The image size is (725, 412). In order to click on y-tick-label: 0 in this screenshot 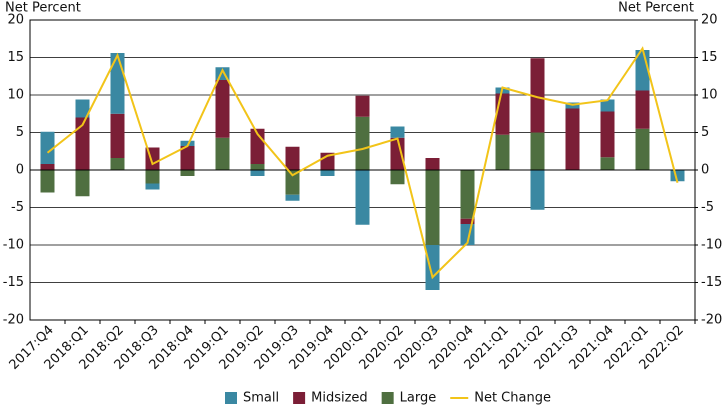, I will do `click(20, 170)`.